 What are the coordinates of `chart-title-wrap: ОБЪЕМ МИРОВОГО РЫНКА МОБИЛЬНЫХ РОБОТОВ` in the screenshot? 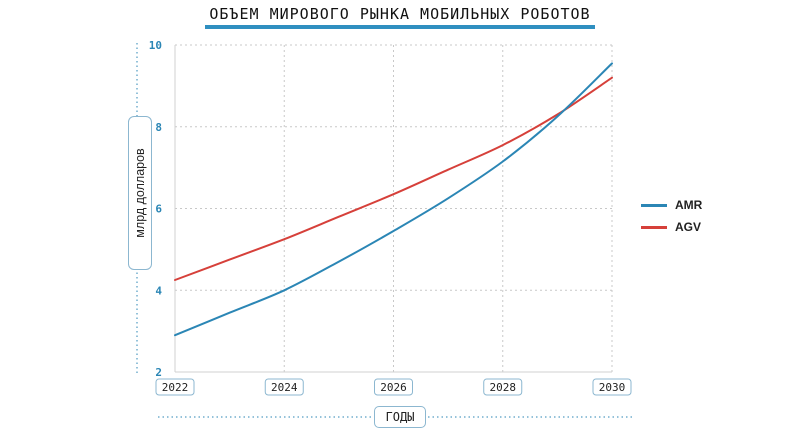 It's located at (400, 16).